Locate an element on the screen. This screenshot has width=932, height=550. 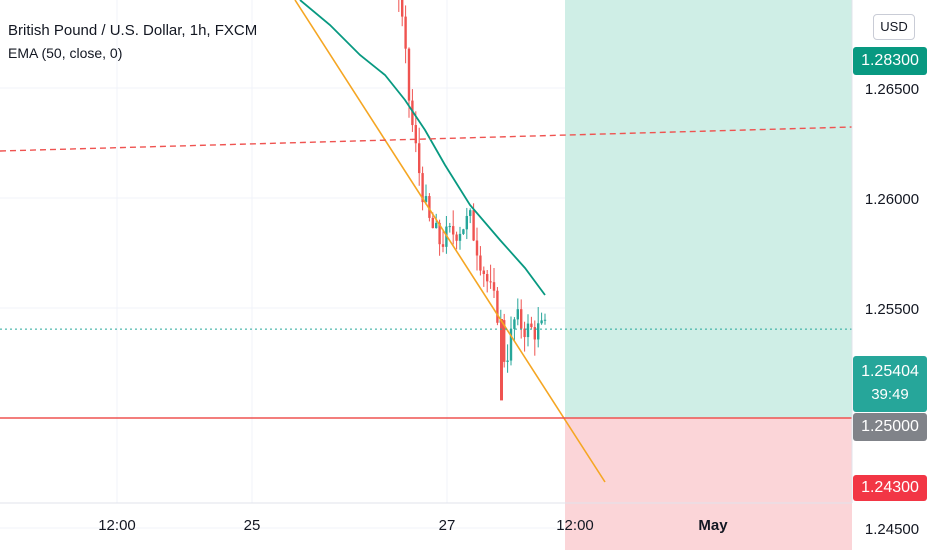
currency-button: USD is located at coordinates (894, 27).